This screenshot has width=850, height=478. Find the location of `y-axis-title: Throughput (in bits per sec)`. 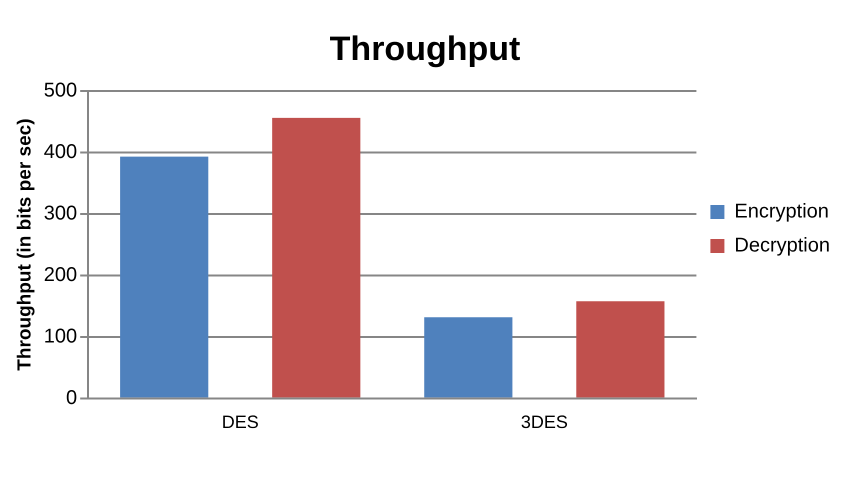

y-axis-title: Throughput (in bits per sec) is located at coordinates (25, 244).